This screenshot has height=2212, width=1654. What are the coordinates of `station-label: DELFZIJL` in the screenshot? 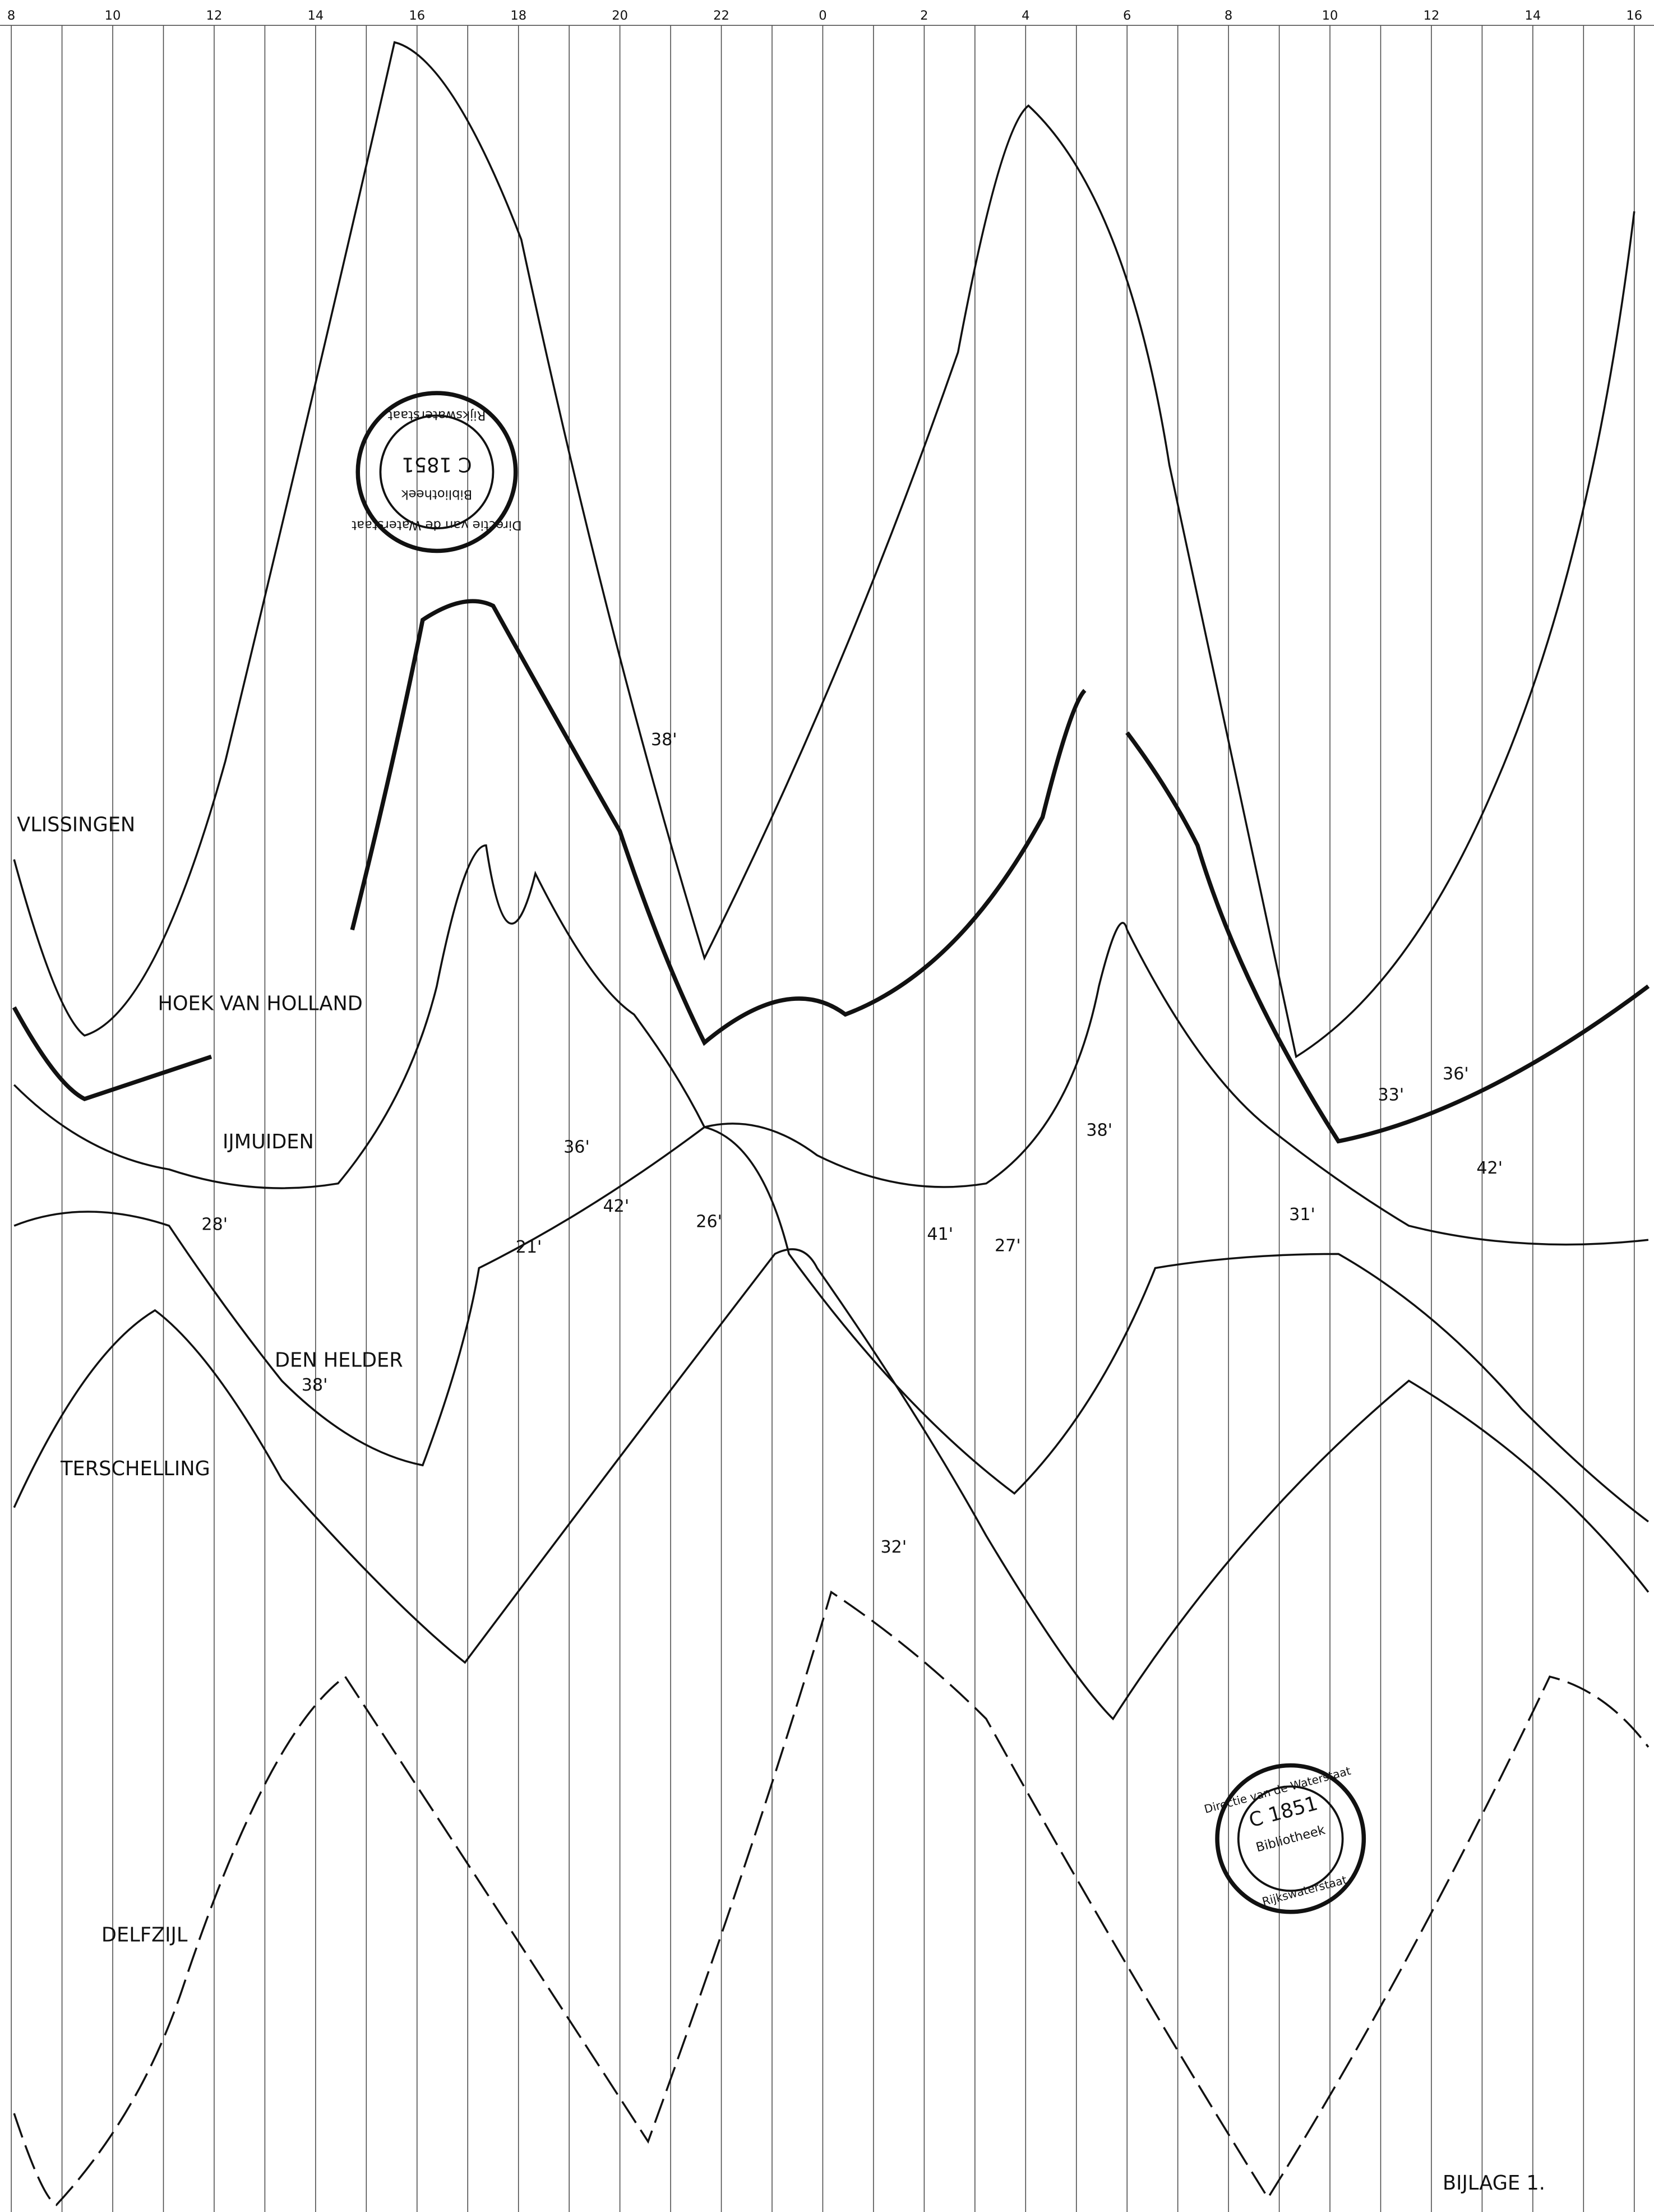 It's located at (144, 1936).